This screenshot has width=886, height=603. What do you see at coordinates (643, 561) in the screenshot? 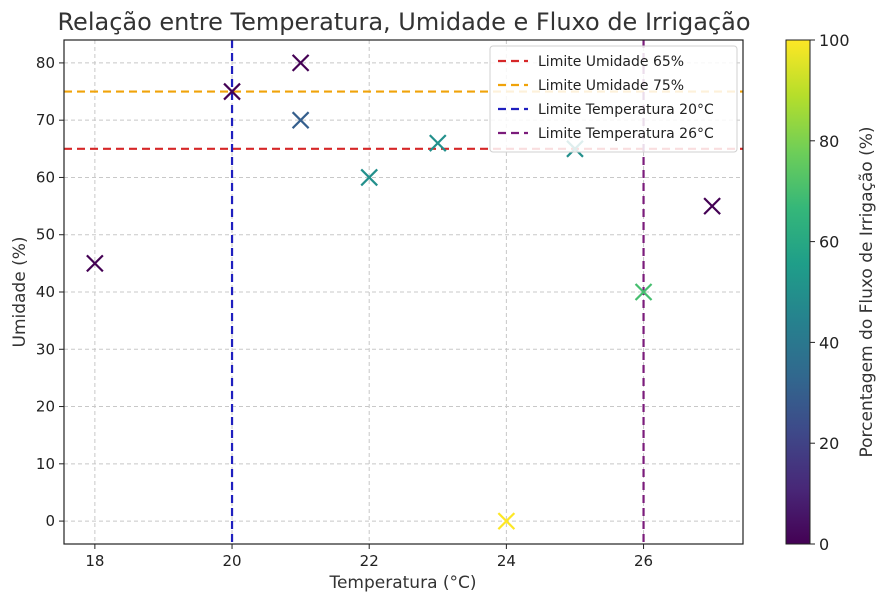
I see `x-tick-label: 26` at bounding box center [643, 561].